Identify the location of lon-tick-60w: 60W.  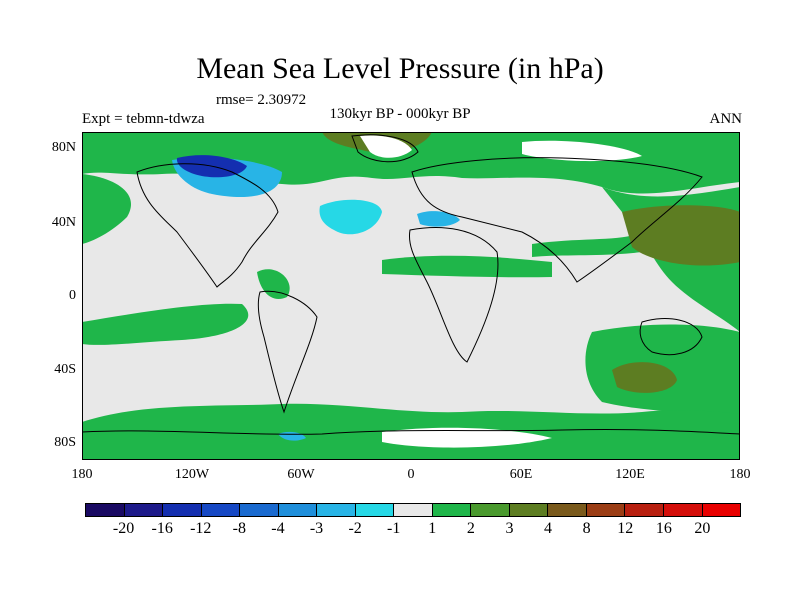
(301, 474).